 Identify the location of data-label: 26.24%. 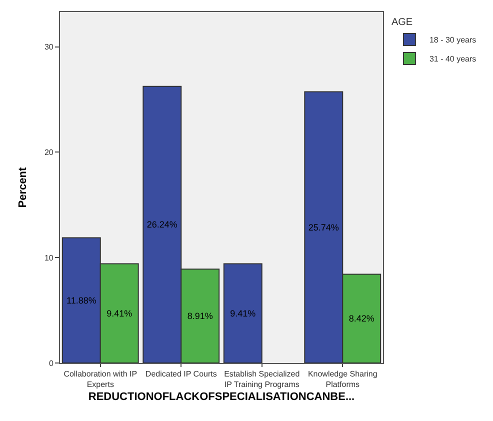
(162, 225).